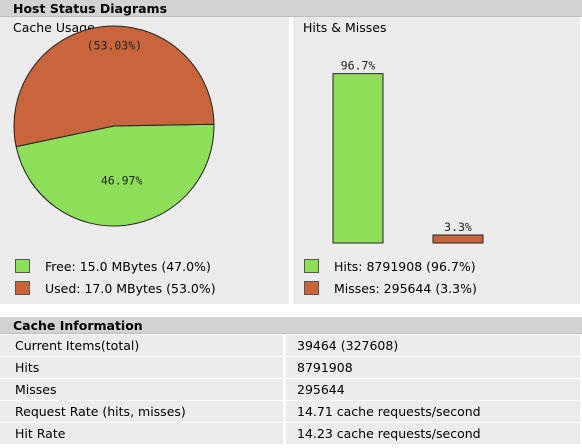 This screenshot has height=448, width=582. Describe the element at coordinates (141, 390) in the screenshot. I see `row-label: Misses` at that location.